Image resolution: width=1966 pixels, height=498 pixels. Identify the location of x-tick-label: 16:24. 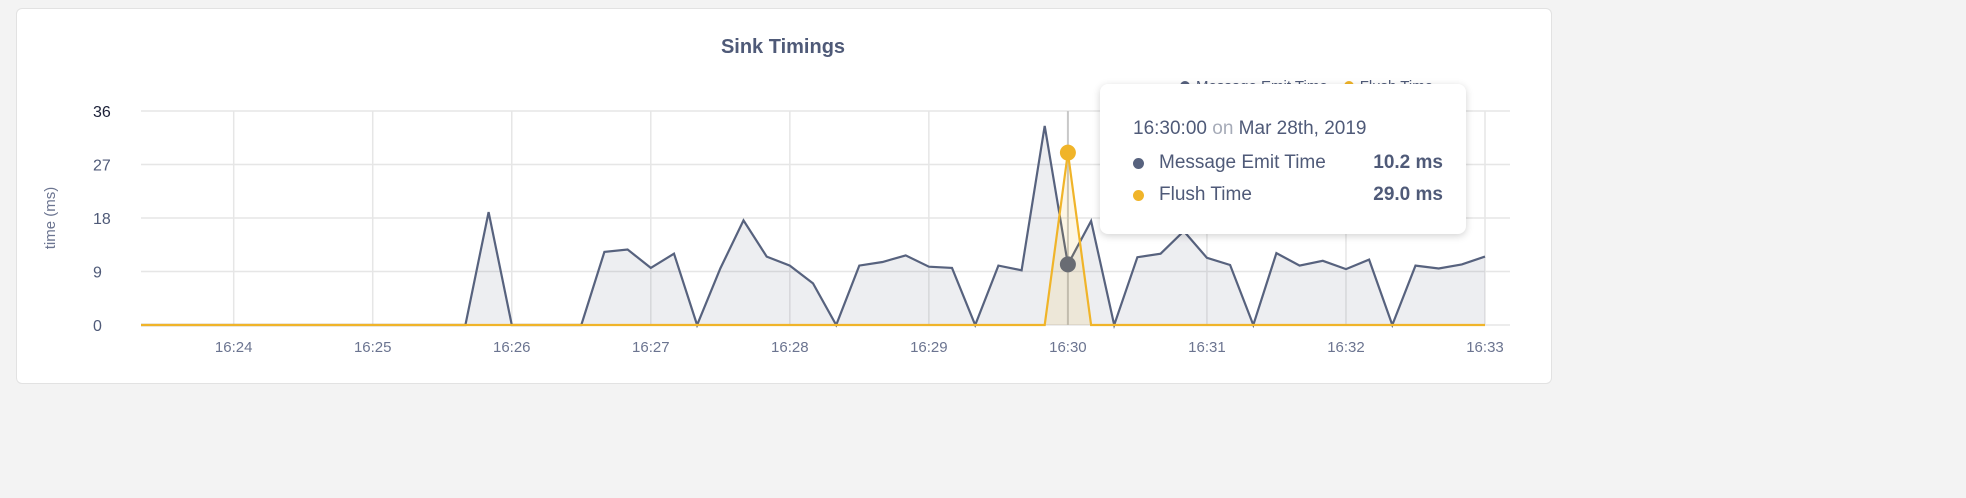
(234, 347).